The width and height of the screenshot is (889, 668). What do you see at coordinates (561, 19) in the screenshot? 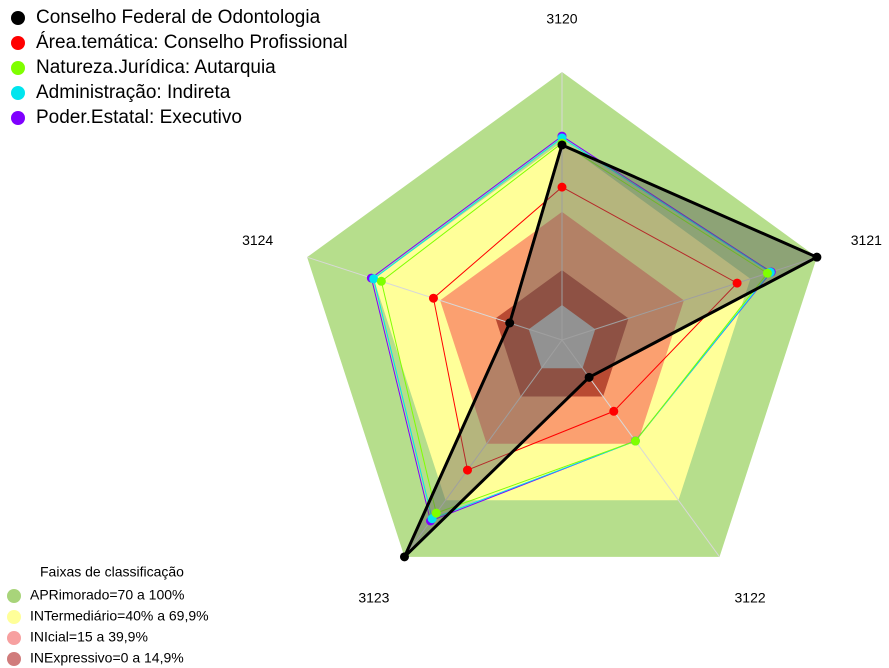
I see `axis-label: 3120` at bounding box center [561, 19].